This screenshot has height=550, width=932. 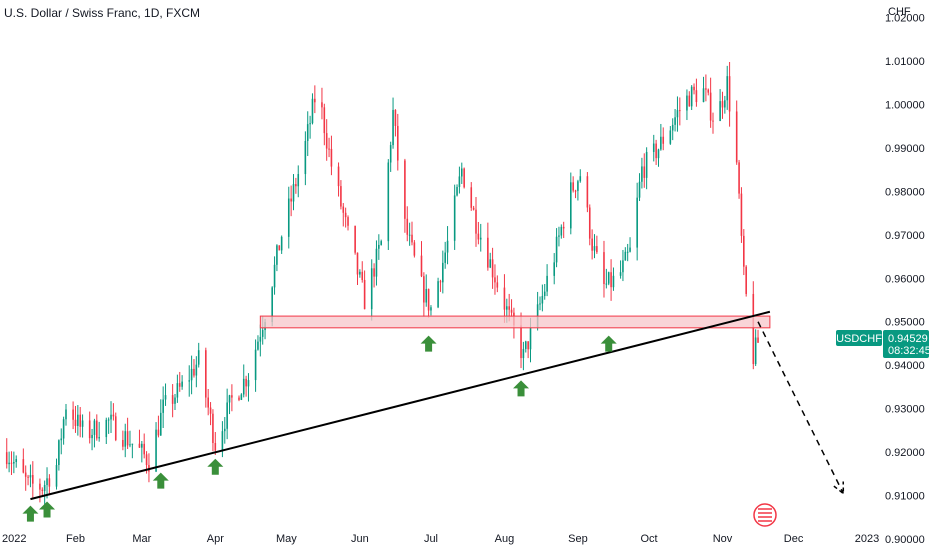 What do you see at coordinates (765, 515) in the screenshot?
I see `tradingview-logo-icon` at bounding box center [765, 515].